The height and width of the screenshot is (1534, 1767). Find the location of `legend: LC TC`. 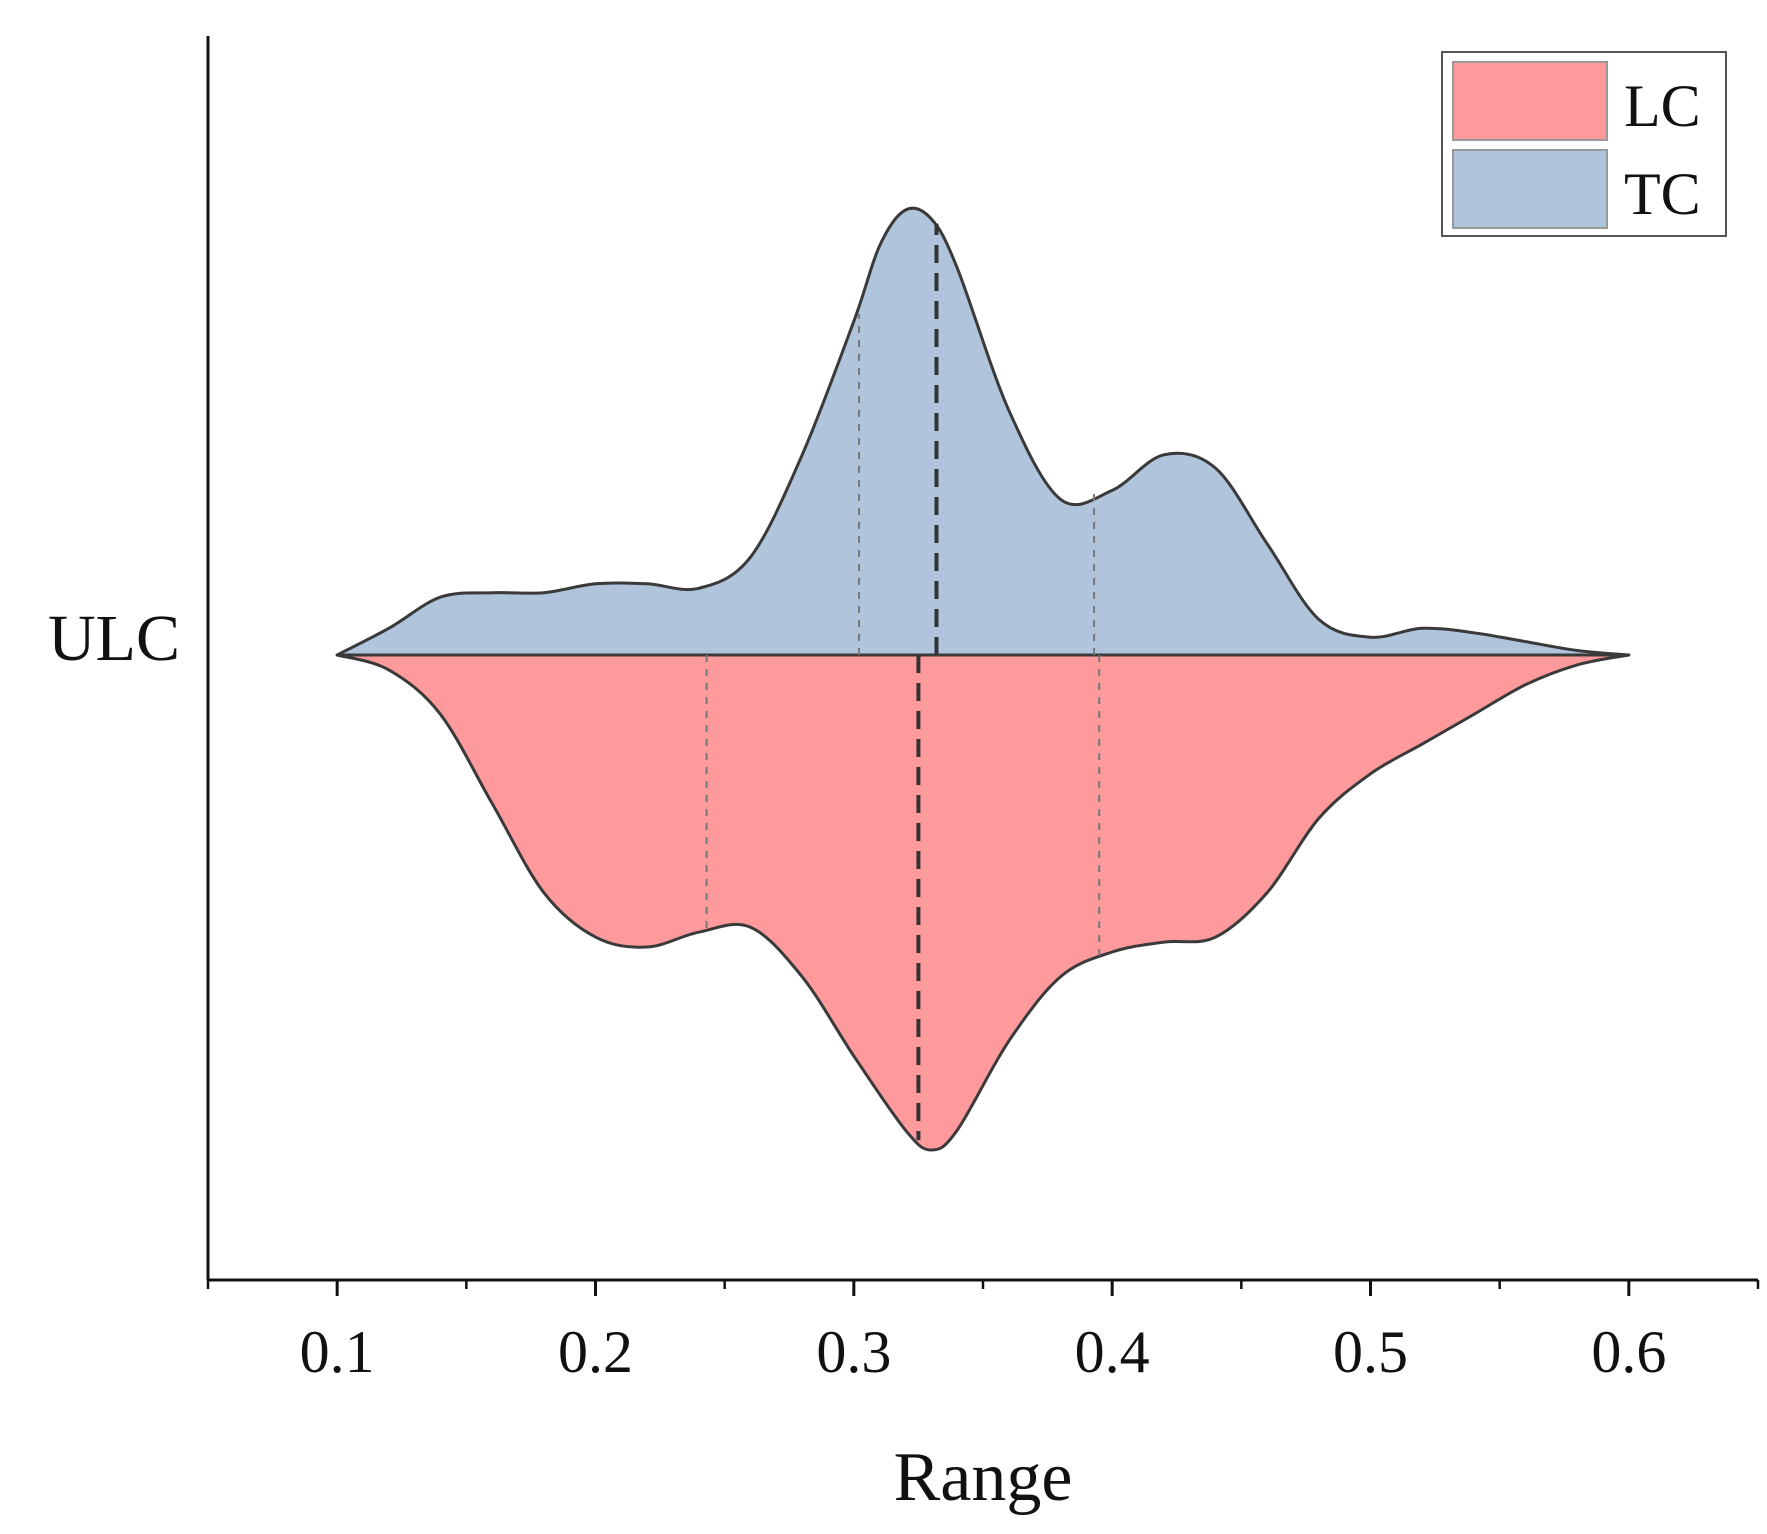

legend: LC TC is located at coordinates (1584, 144).